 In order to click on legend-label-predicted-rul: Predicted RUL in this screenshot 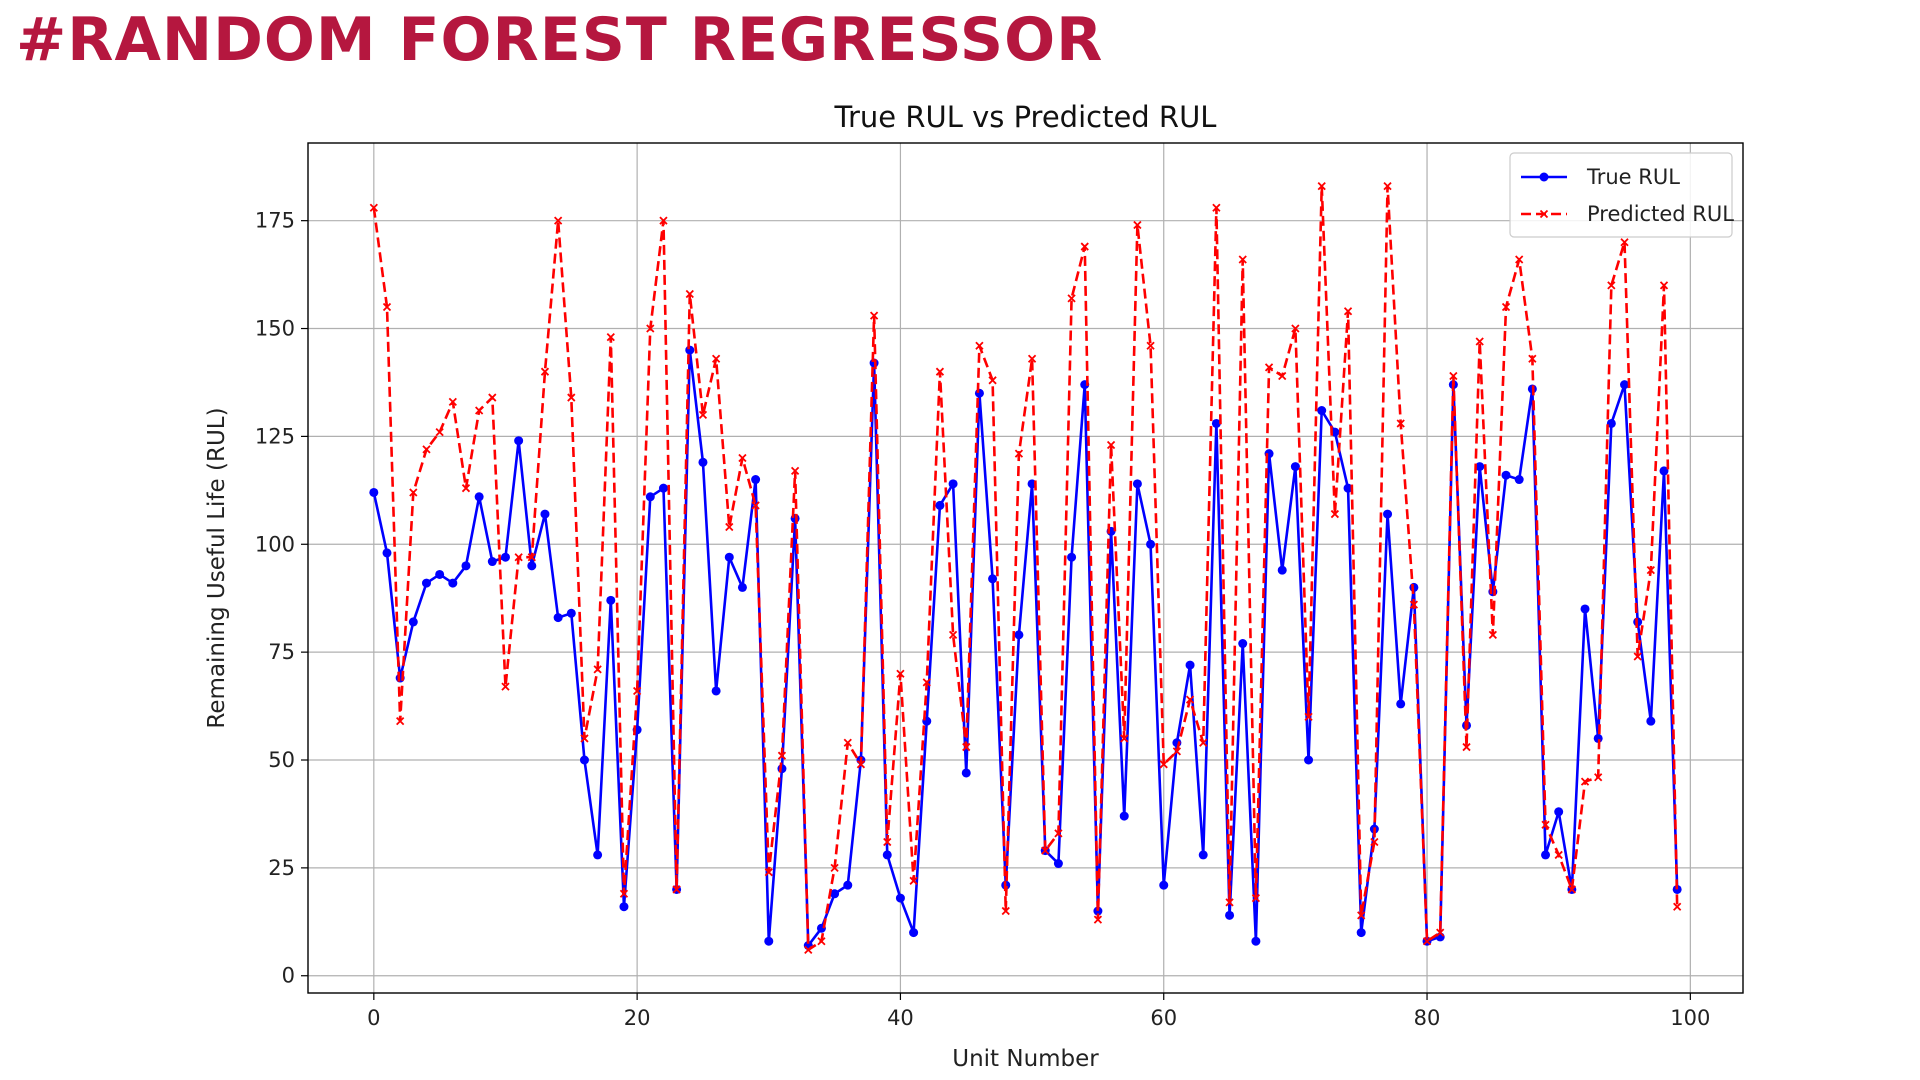, I will do `click(1660, 214)`.